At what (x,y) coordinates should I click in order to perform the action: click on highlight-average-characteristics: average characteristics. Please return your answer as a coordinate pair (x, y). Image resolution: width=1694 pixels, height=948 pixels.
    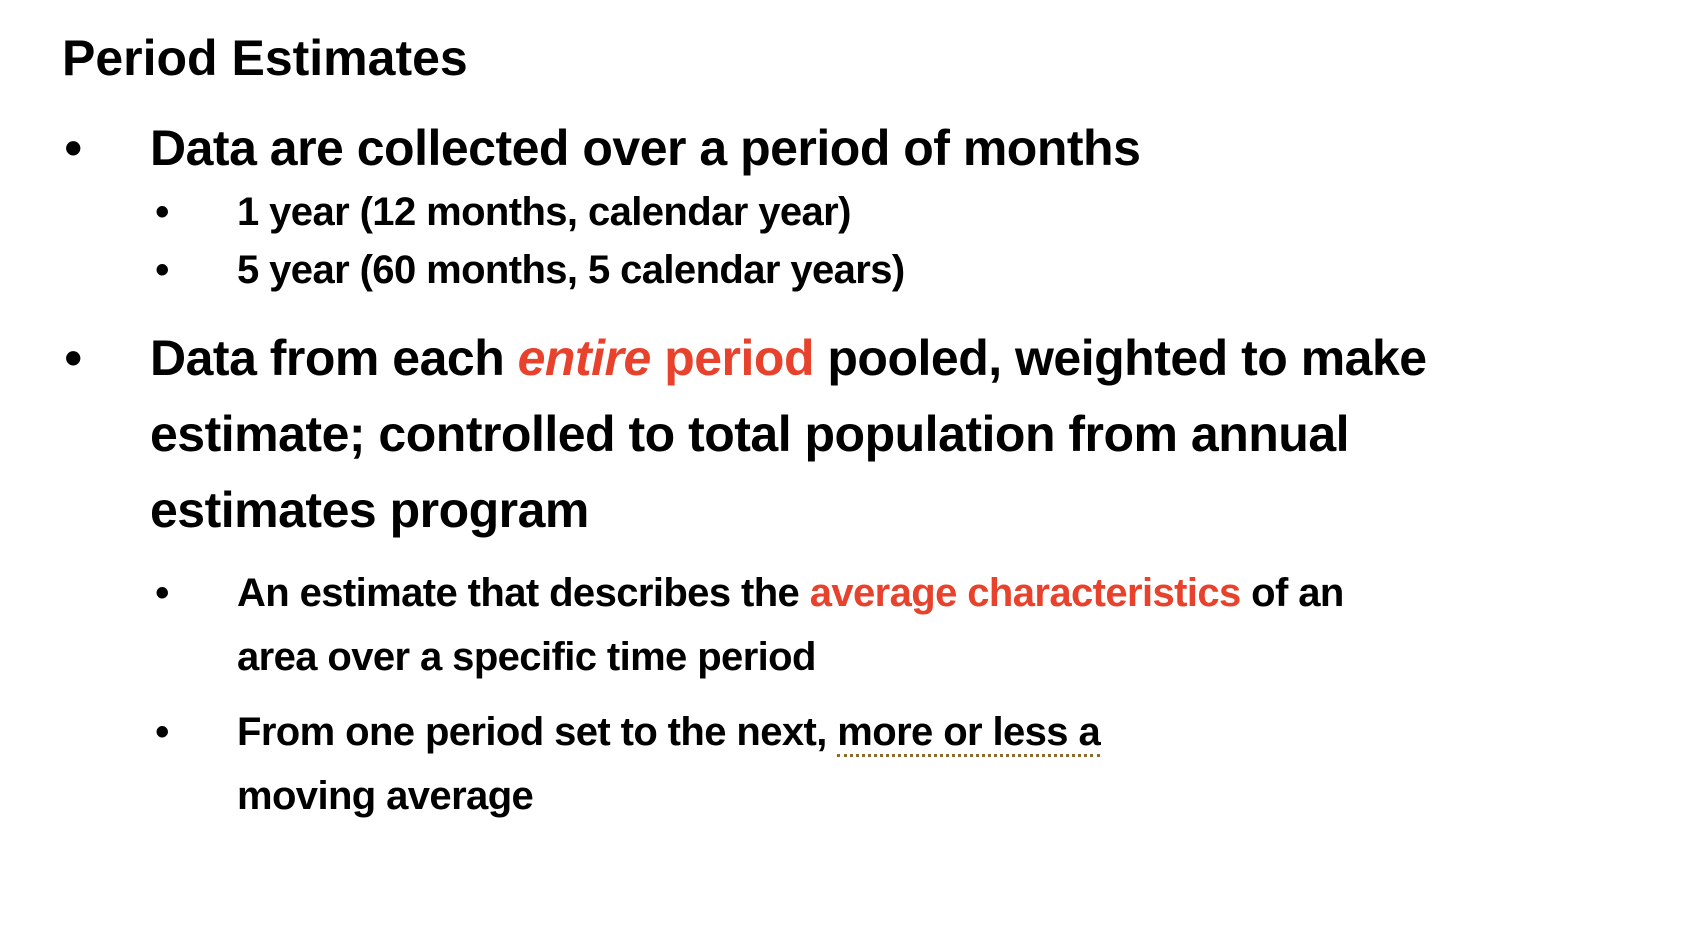
    Looking at the image, I should click on (1025, 593).